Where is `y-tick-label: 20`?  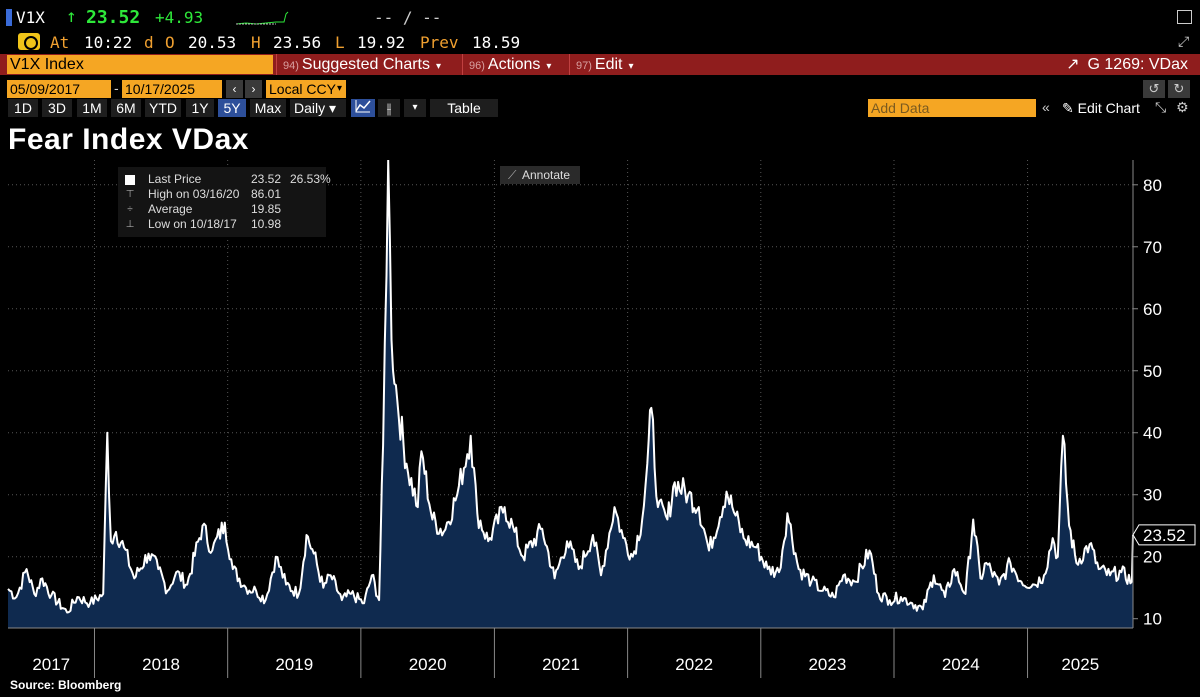
y-tick-label: 20 is located at coordinates (1152, 557).